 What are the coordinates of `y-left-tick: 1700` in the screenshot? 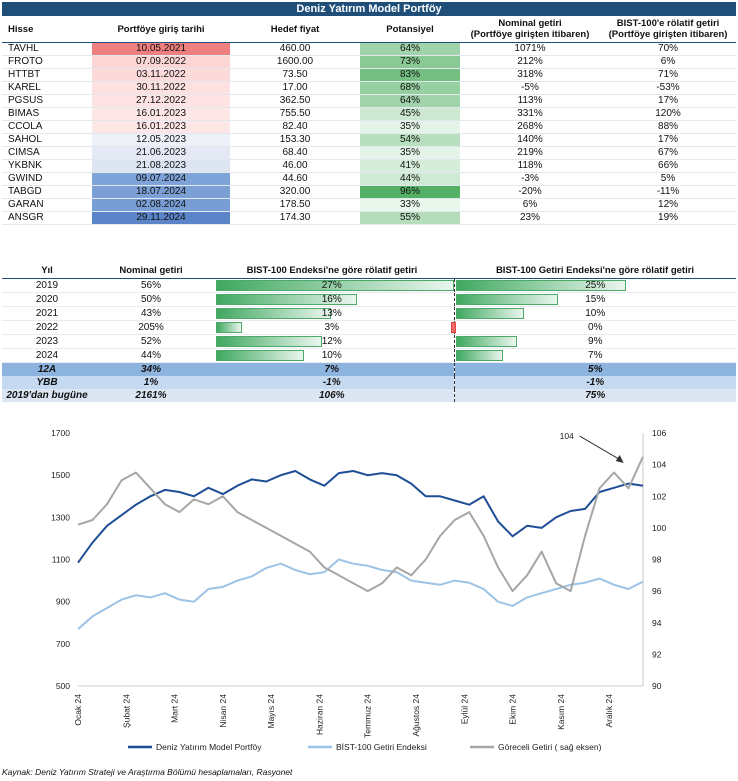 It's located at (60, 433).